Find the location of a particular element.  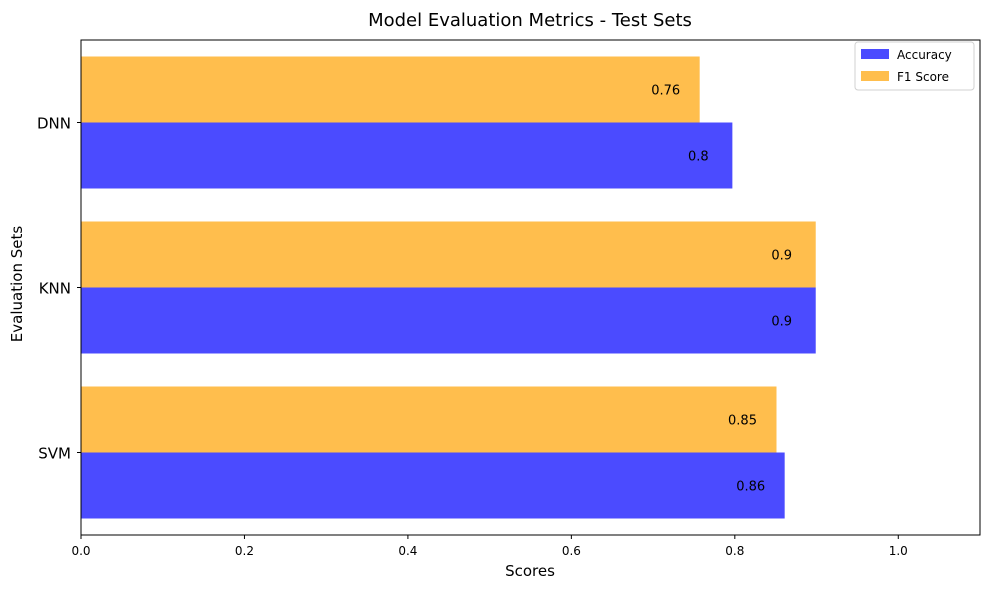

accuracy-bar-dnn is located at coordinates (407, 155).